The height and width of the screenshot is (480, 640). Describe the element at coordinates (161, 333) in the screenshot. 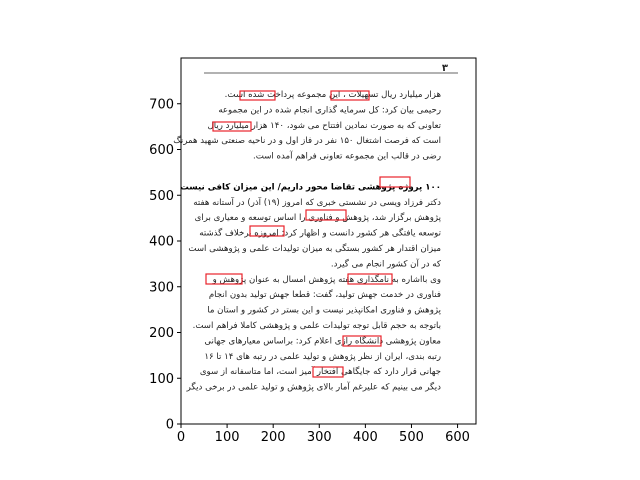

I see `y-tick-label: 200` at that location.